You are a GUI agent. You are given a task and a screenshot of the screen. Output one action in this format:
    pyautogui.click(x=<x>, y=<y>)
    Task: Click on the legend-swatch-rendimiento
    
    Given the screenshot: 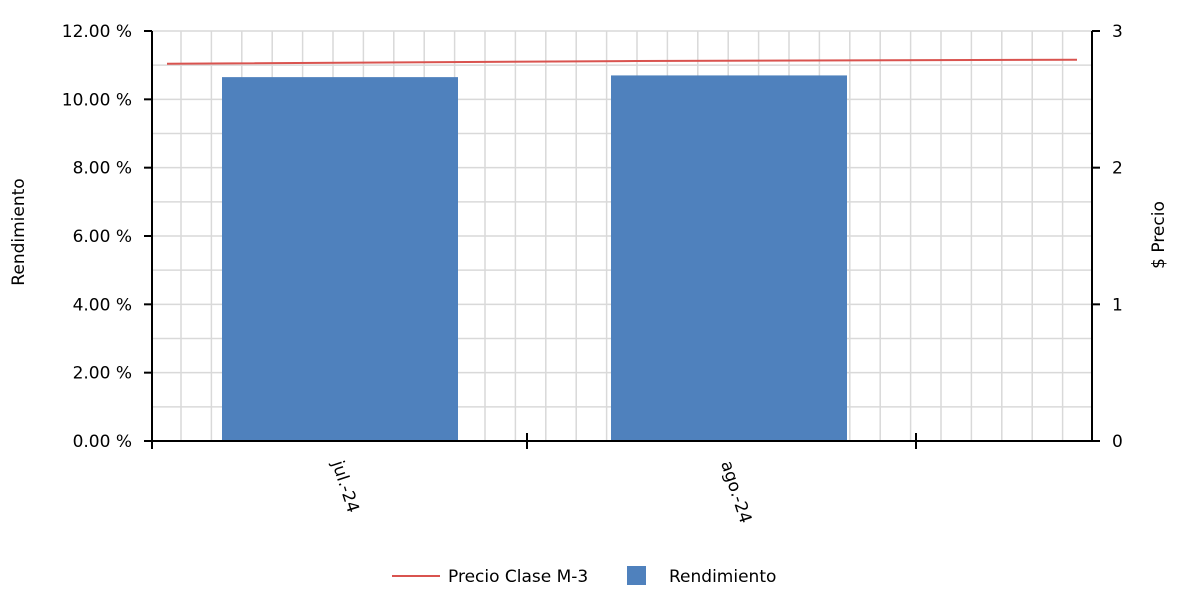 What is the action you would take?
    pyautogui.click(x=636, y=575)
    